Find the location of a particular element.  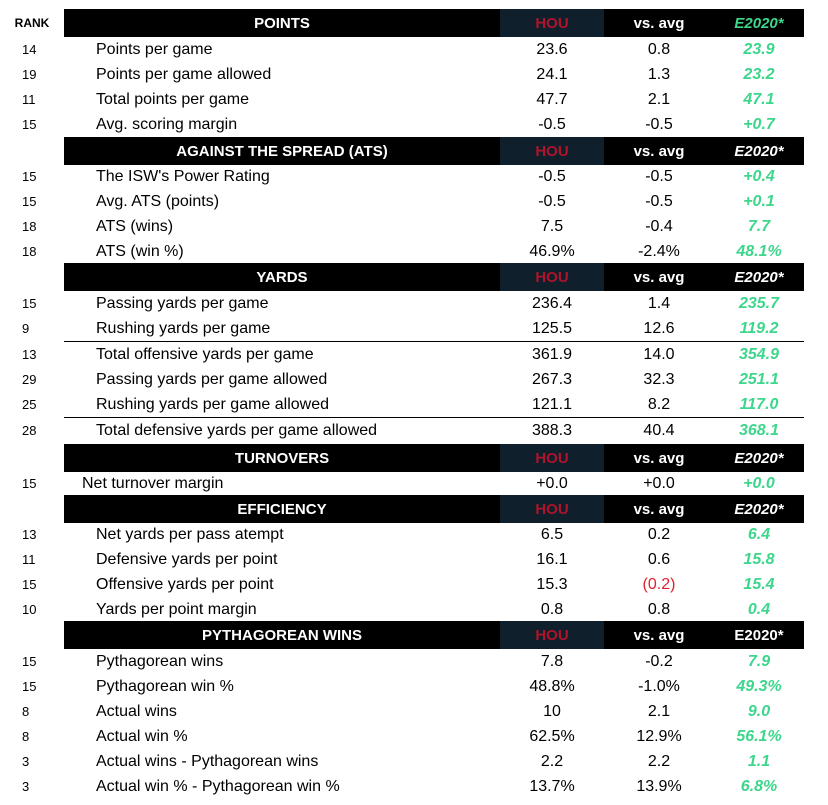

e2020-value: 9.0 is located at coordinates (759, 711).